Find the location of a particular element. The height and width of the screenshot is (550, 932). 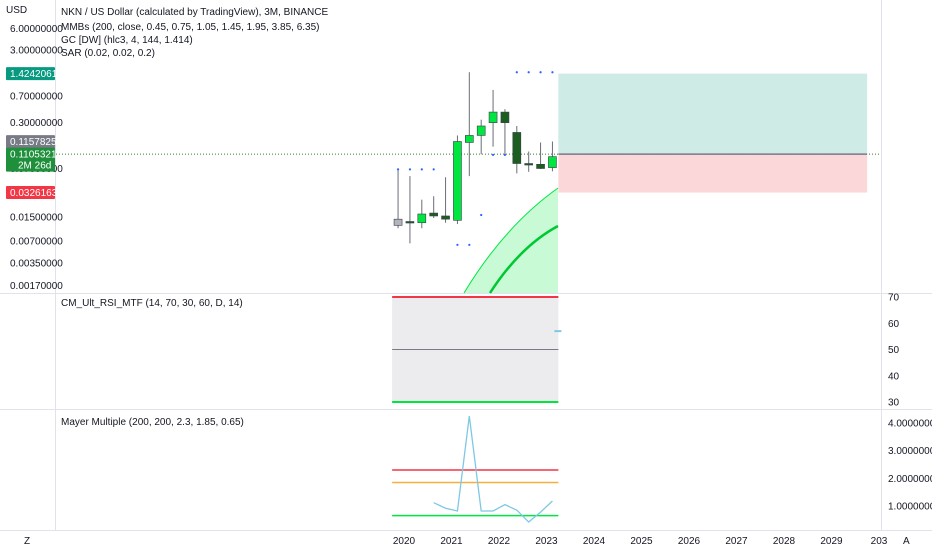

price-badge-value: 0.11053211 is located at coordinates (36, 155).